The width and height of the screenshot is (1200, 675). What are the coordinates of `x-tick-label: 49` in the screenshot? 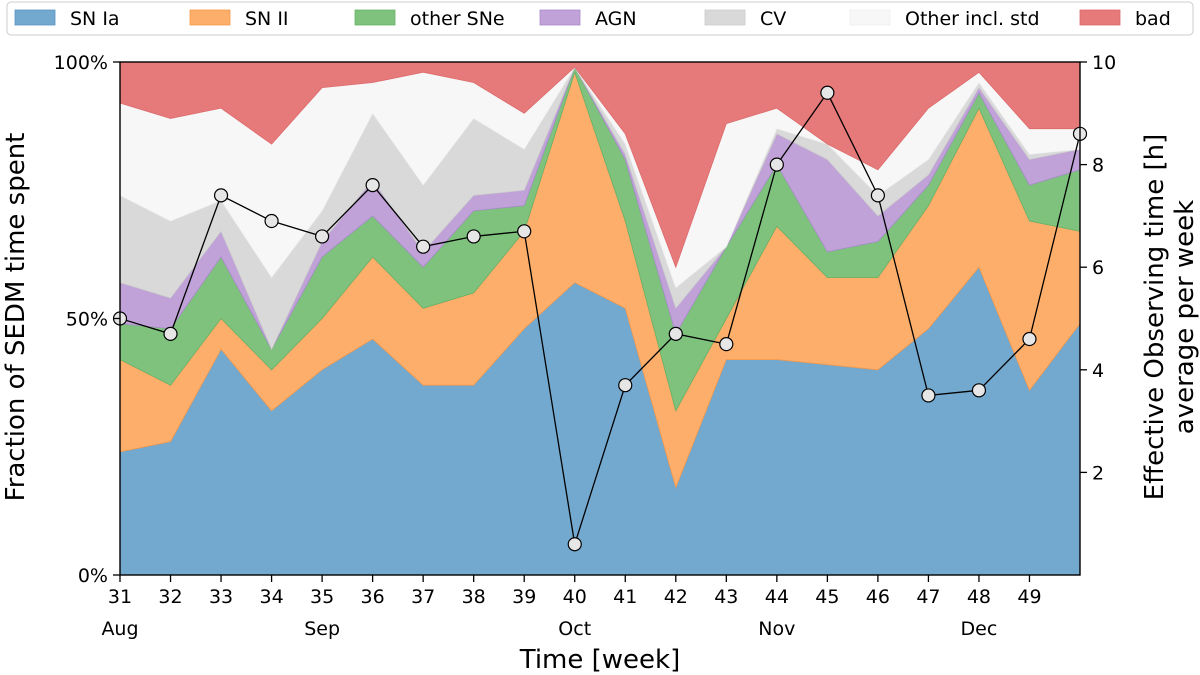 It's located at (1029, 597).